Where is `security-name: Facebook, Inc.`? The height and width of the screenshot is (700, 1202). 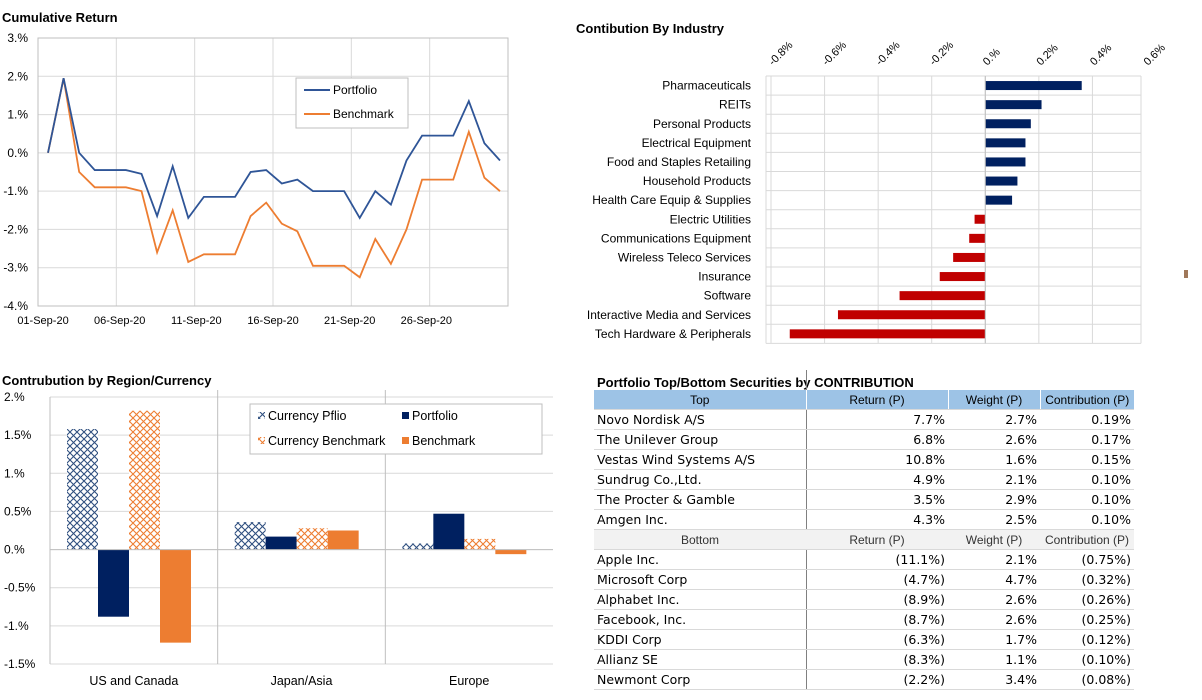
security-name: Facebook, Inc. is located at coordinates (700, 619).